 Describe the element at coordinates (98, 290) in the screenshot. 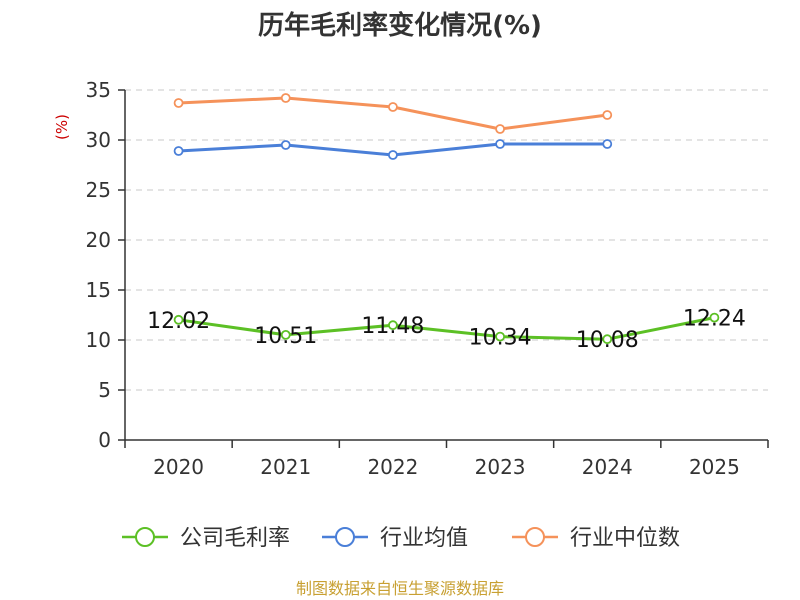

I see `y-tick-label: 15` at that location.